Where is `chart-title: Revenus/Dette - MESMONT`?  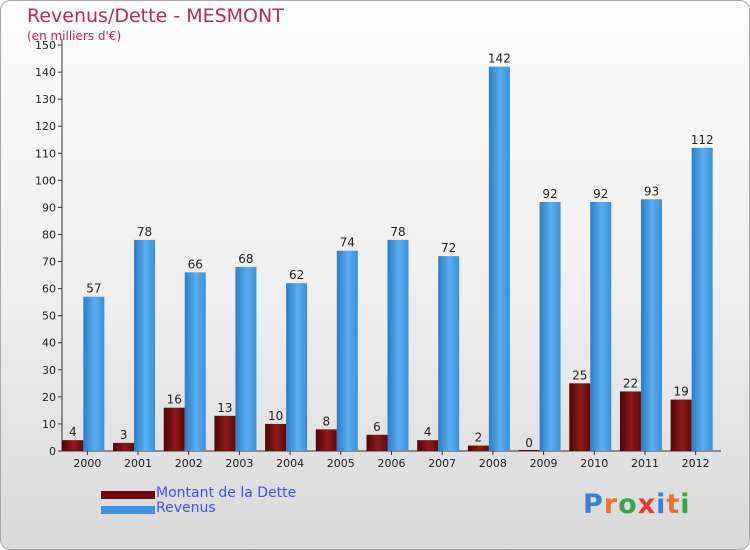 chart-title: Revenus/Dette - MESMONT is located at coordinates (155, 16).